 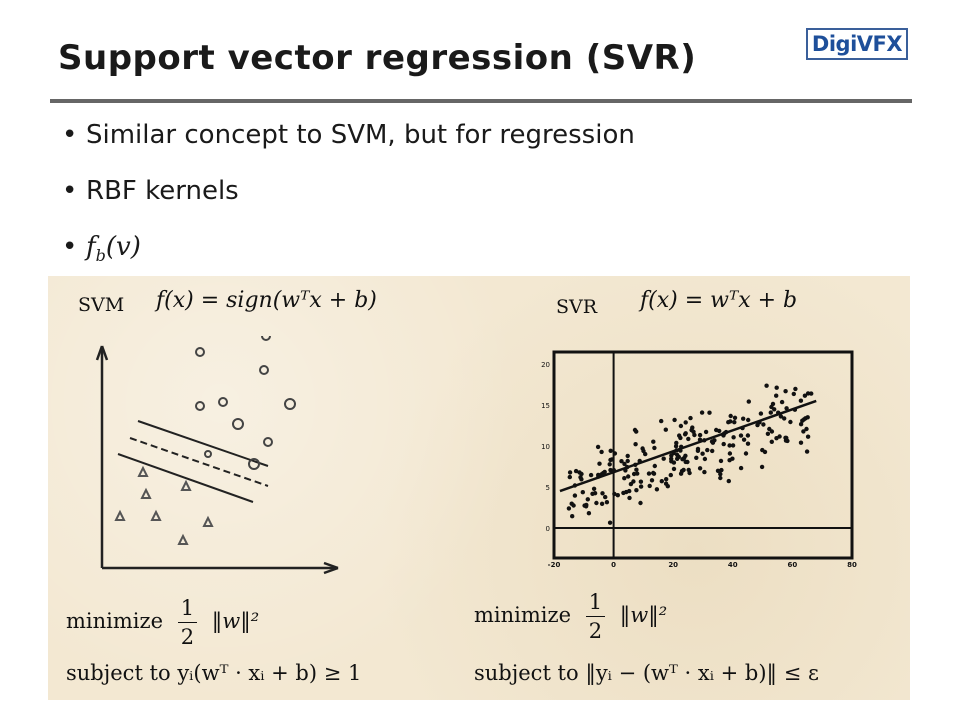 What do you see at coordinates (554, 565) in the screenshot?
I see `x-tick-label: -20` at bounding box center [554, 565].